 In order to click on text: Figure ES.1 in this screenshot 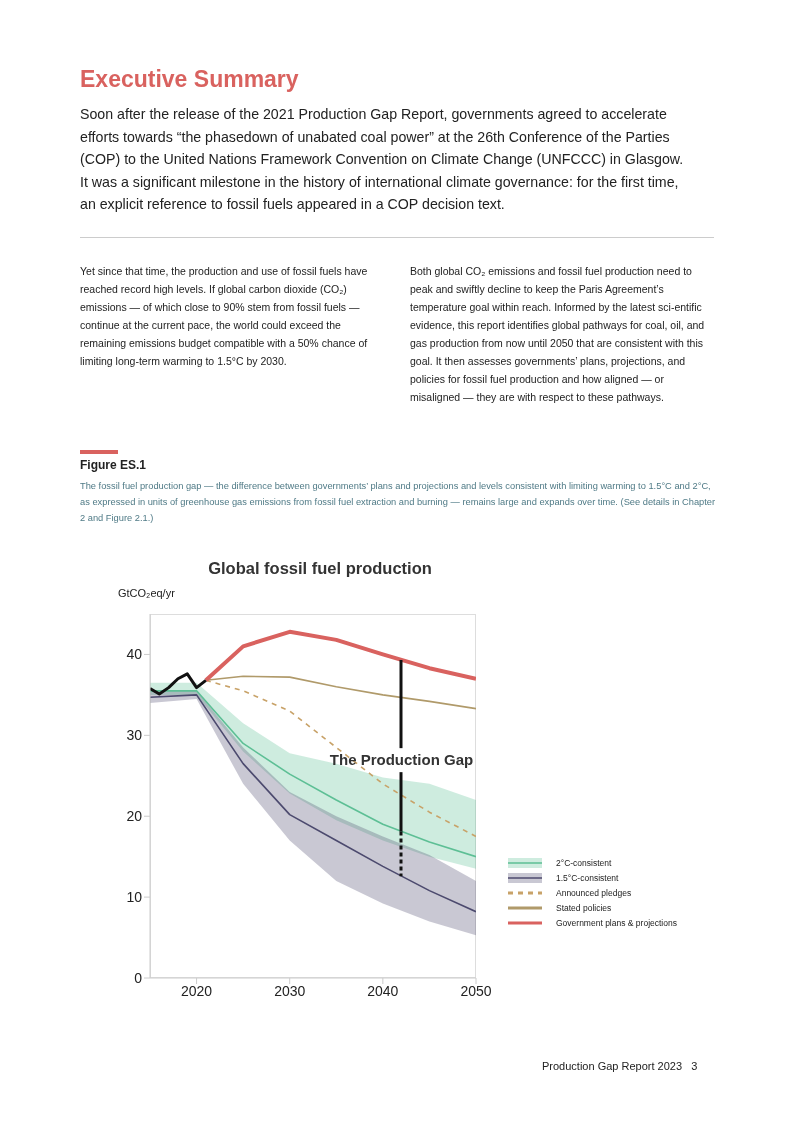, I will do `click(113, 465)`.